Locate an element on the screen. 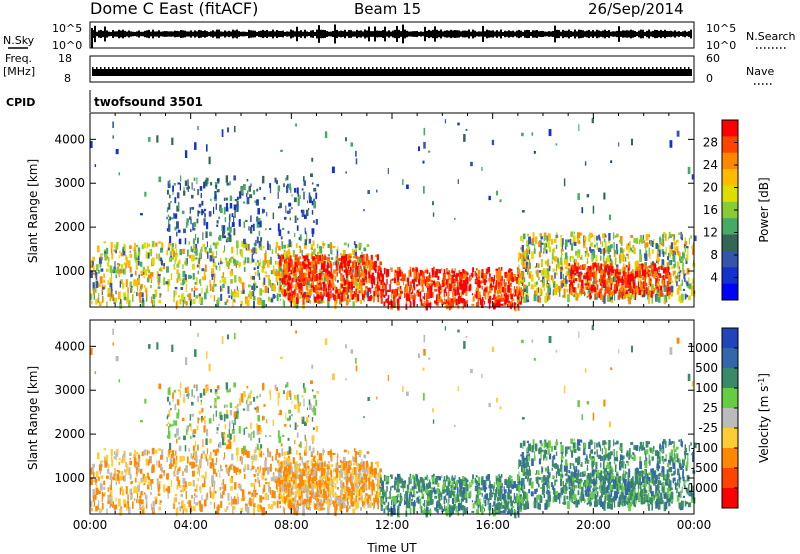 This screenshot has height=554, width=800. nsearch-tick-bottom: 10^0 is located at coordinates (721, 45).